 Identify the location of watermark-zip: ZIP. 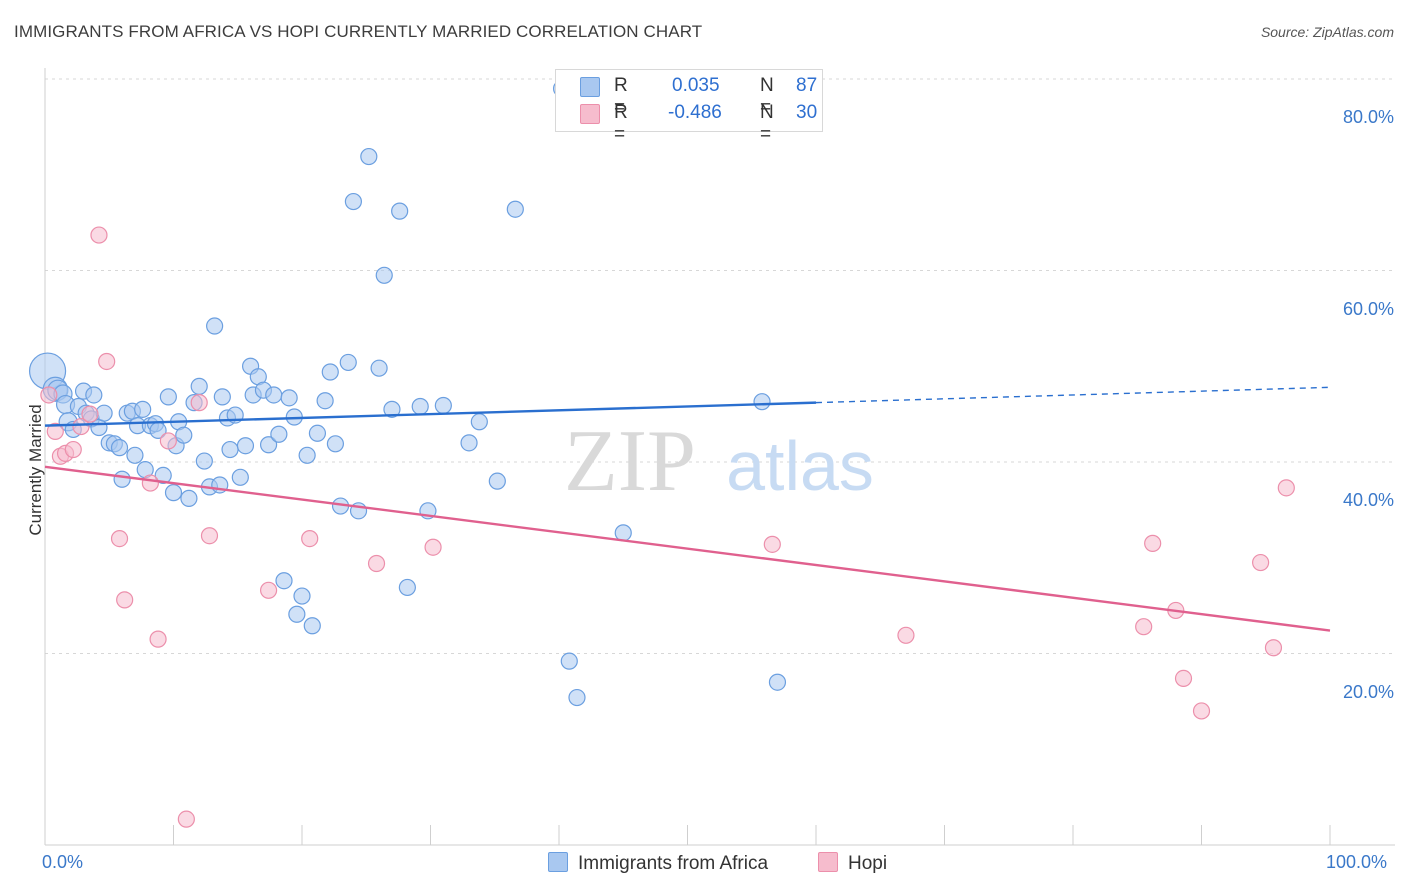
(630, 461).